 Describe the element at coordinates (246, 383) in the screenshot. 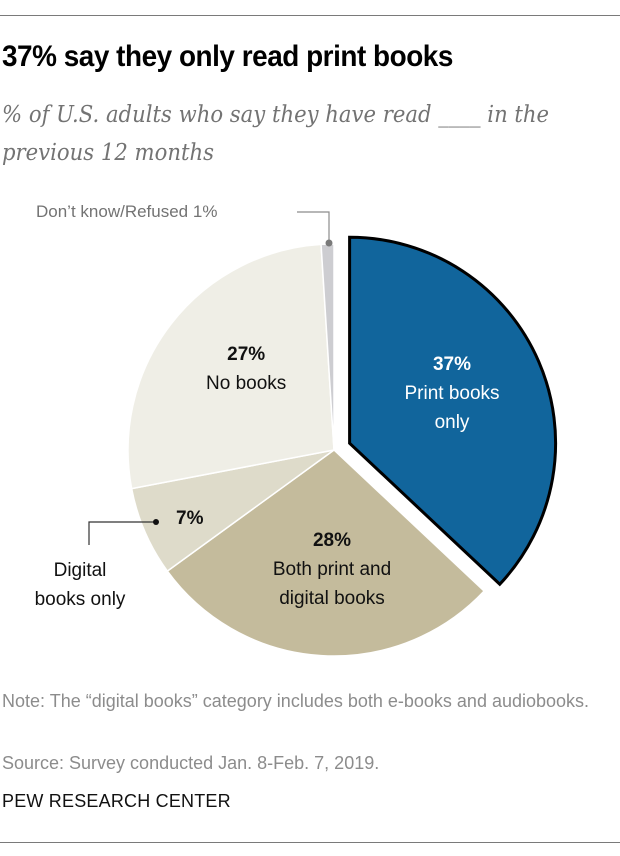

I see `slice-name: No books` at that location.